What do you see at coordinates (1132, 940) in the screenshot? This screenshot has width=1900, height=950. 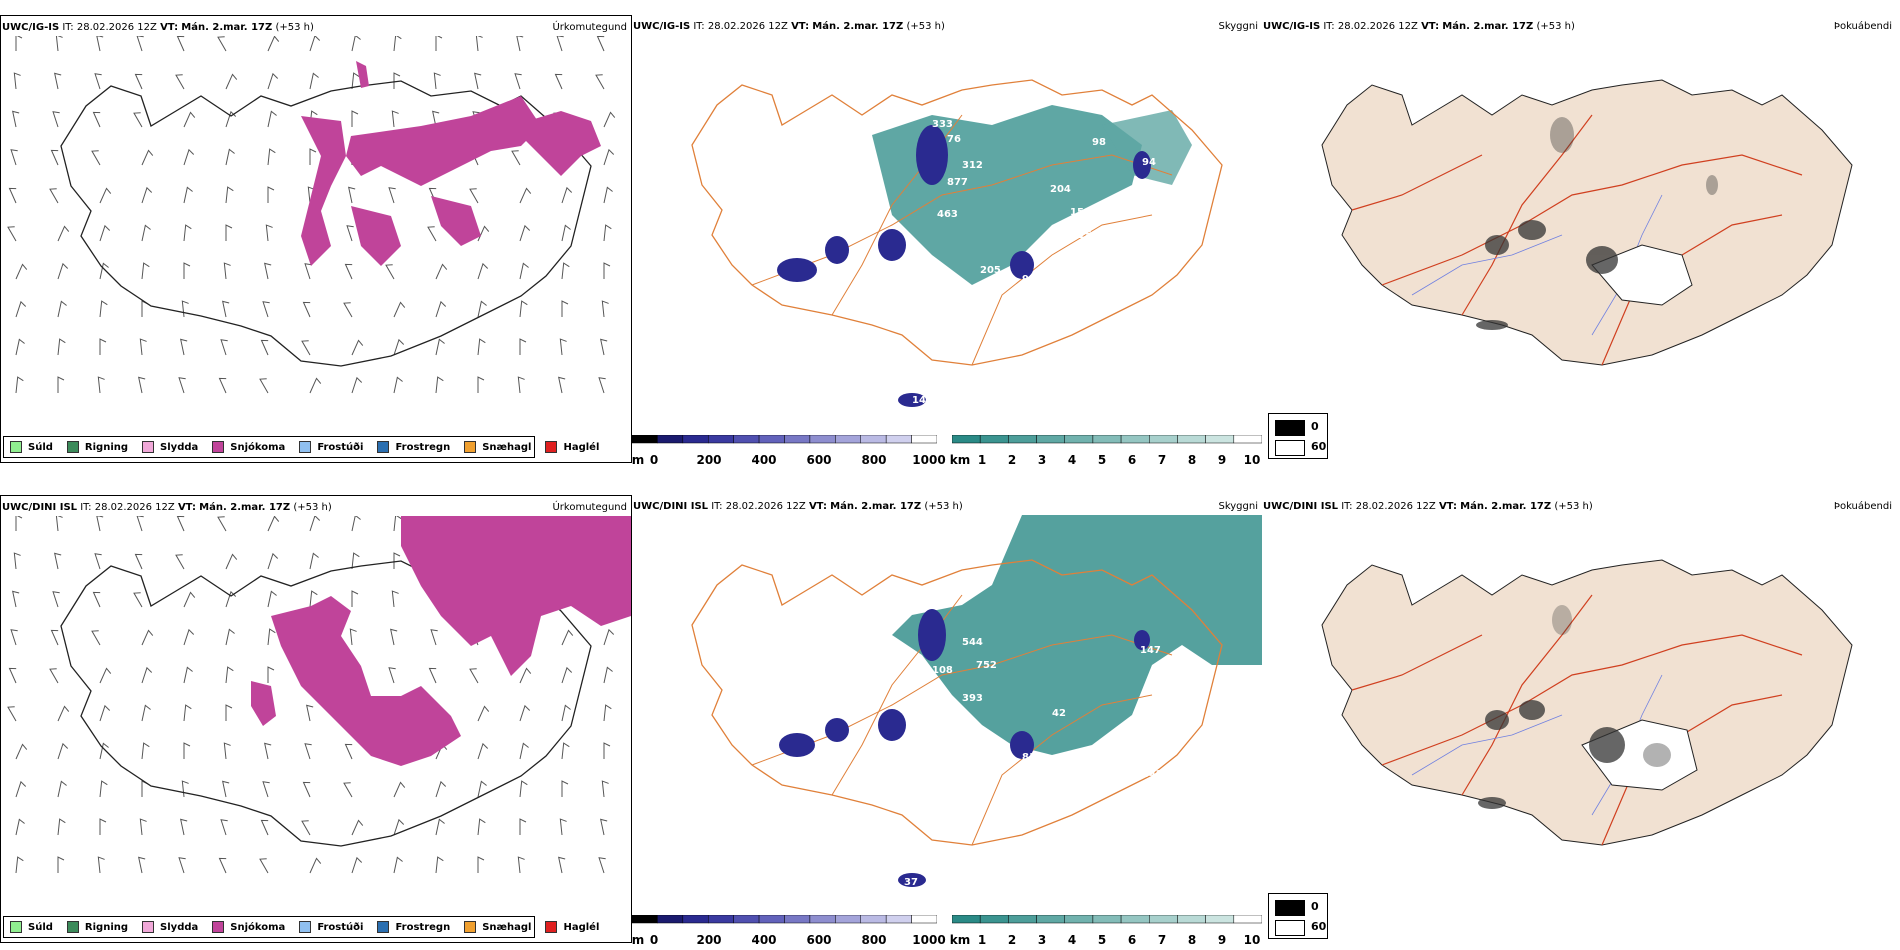 I see `colorbar-tick: 6` at bounding box center [1132, 940].